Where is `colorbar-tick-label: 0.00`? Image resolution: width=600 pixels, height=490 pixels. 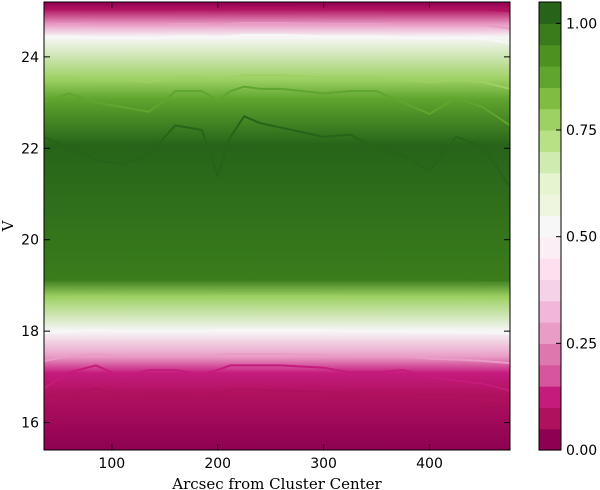 colorbar-tick-label: 0.00 is located at coordinates (581, 451).